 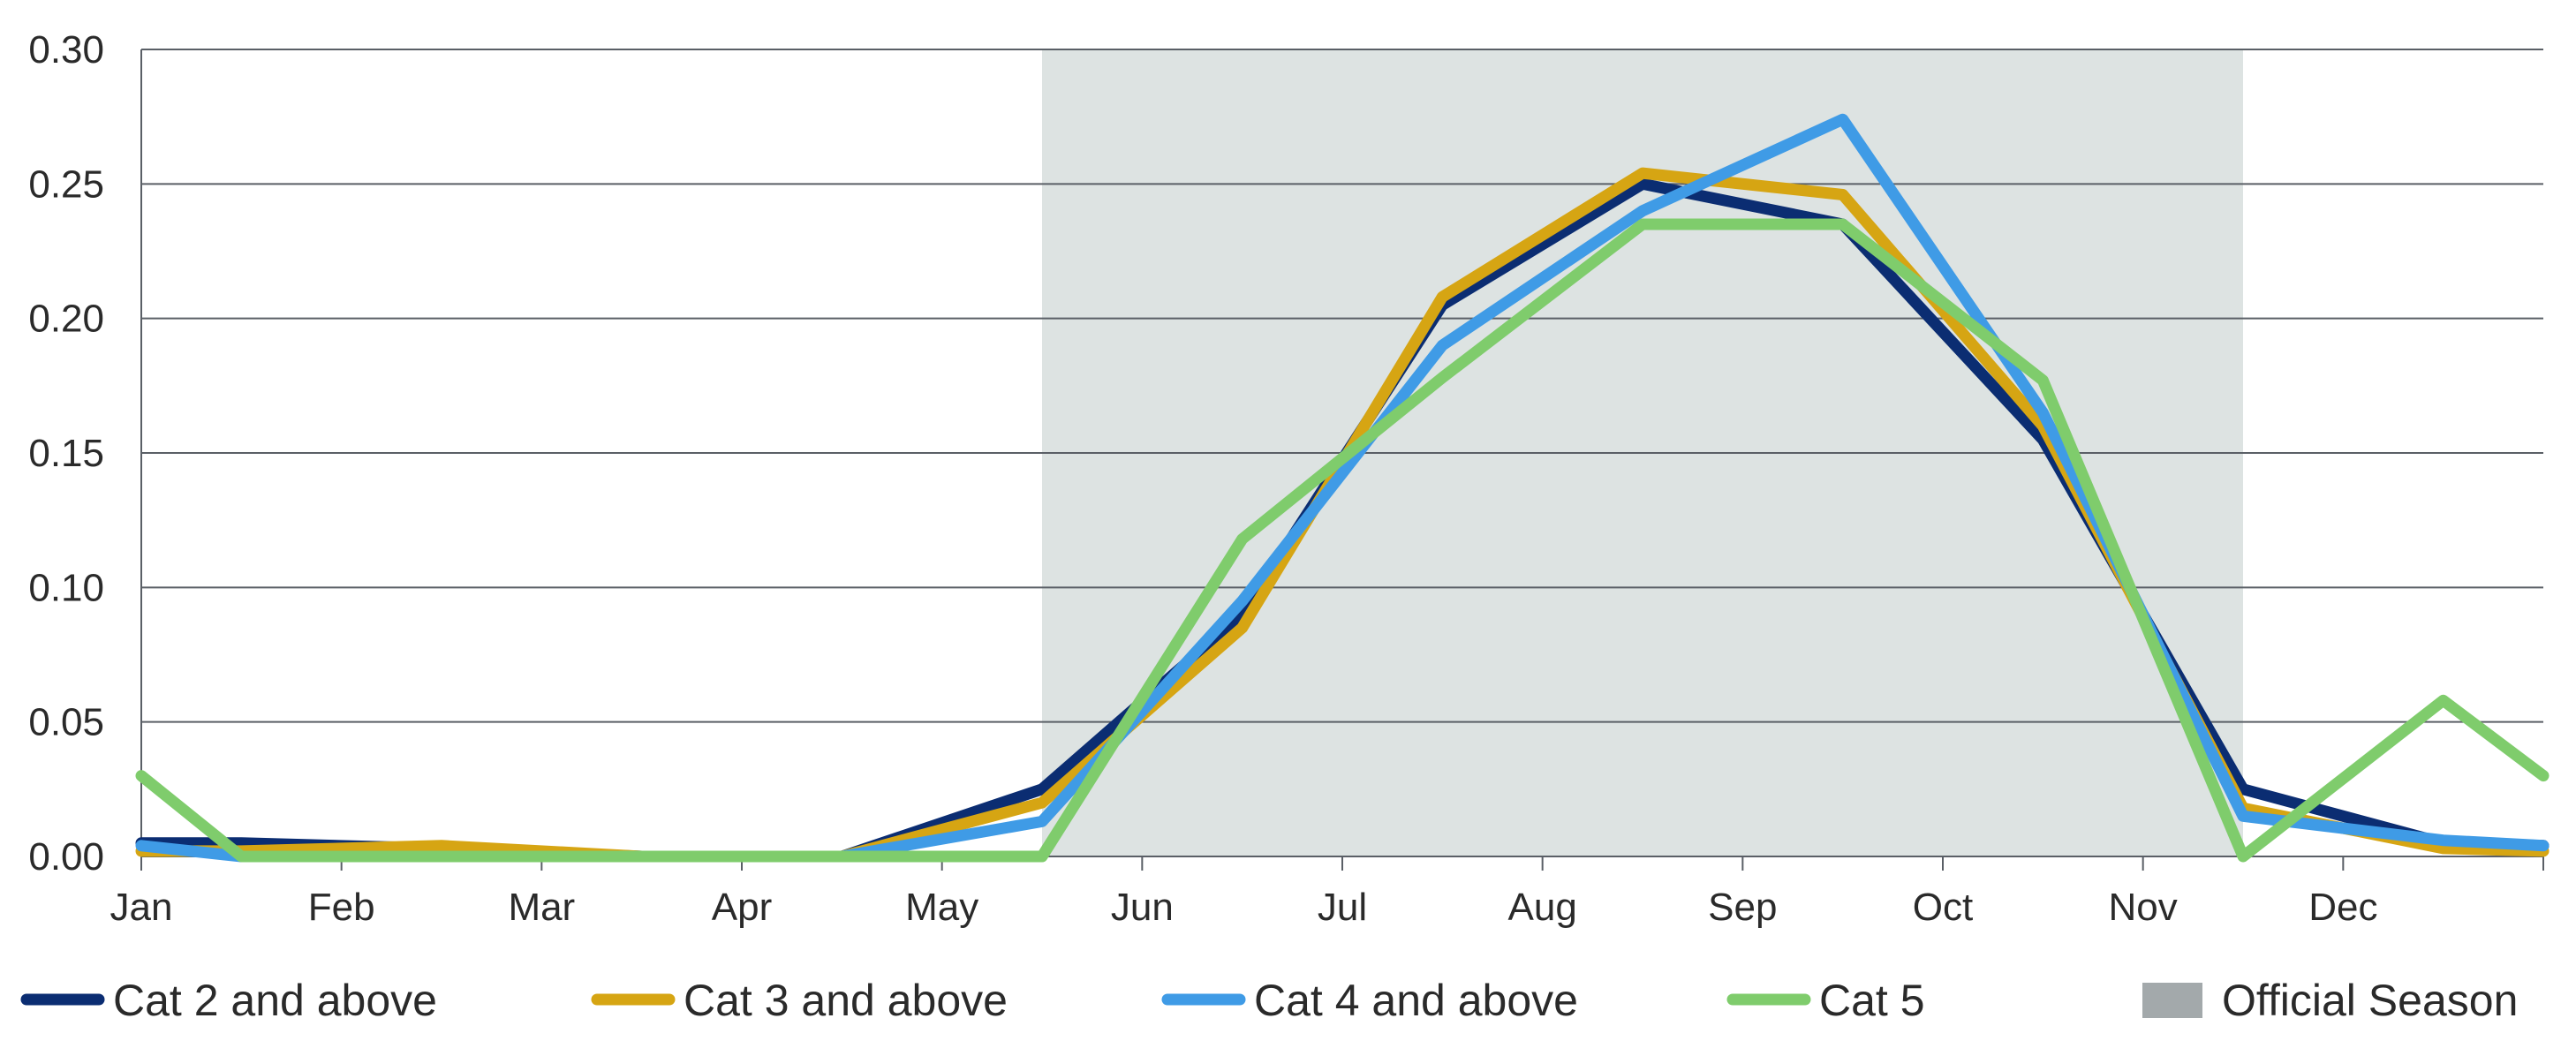 What do you see at coordinates (1542, 907) in the screenshot?
I see `x-tick-label-aug: Aug` at bounding box center [1542, 907].